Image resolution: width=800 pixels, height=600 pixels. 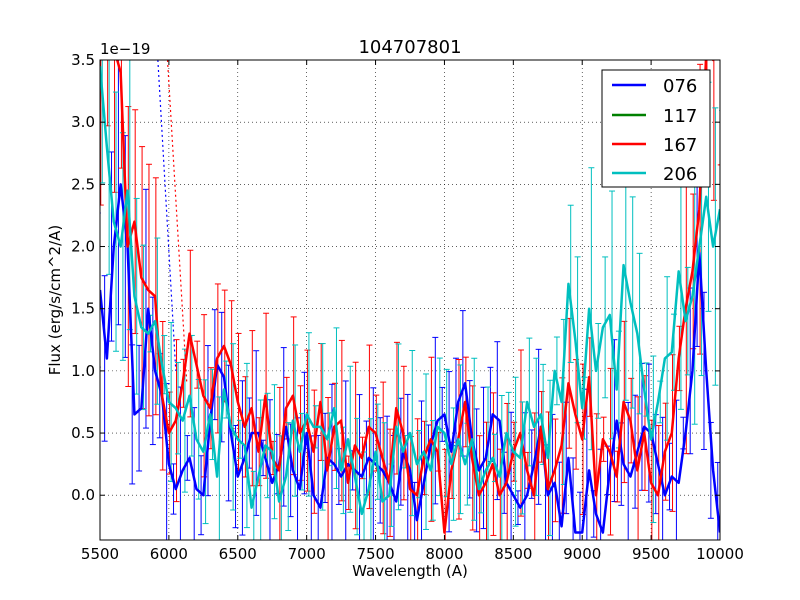 What do you see at coordinates (680, 116) in the screenshot?
I see `legend-label-117: 117` at bounding box center [680, 116].